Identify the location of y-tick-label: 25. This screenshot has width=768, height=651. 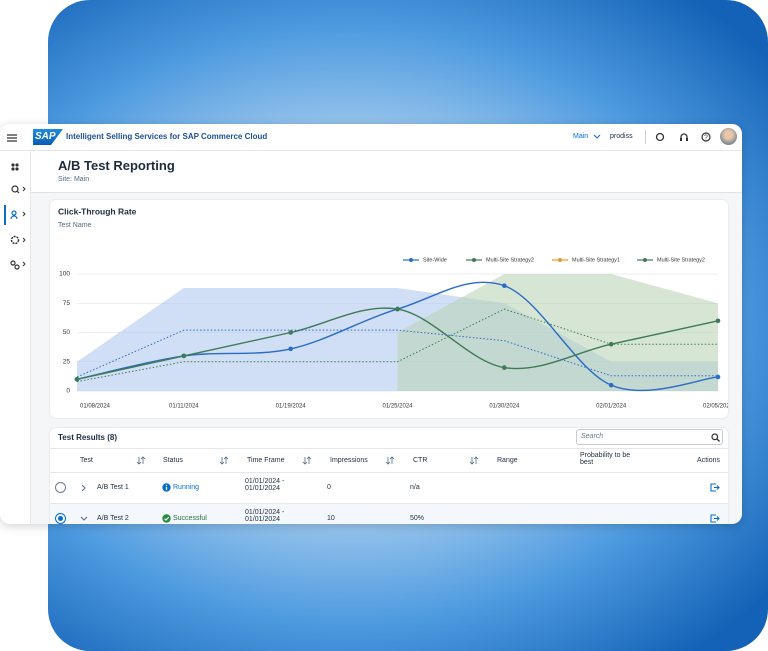
(67, 361).